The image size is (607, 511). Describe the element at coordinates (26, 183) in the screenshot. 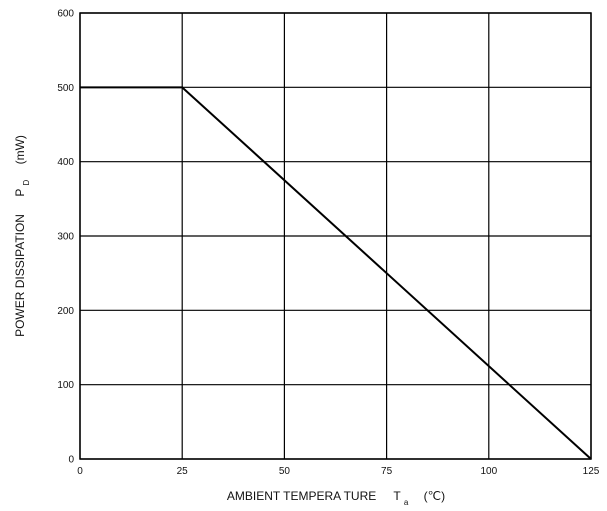

I see `y-axis-subscript: D` at that location.